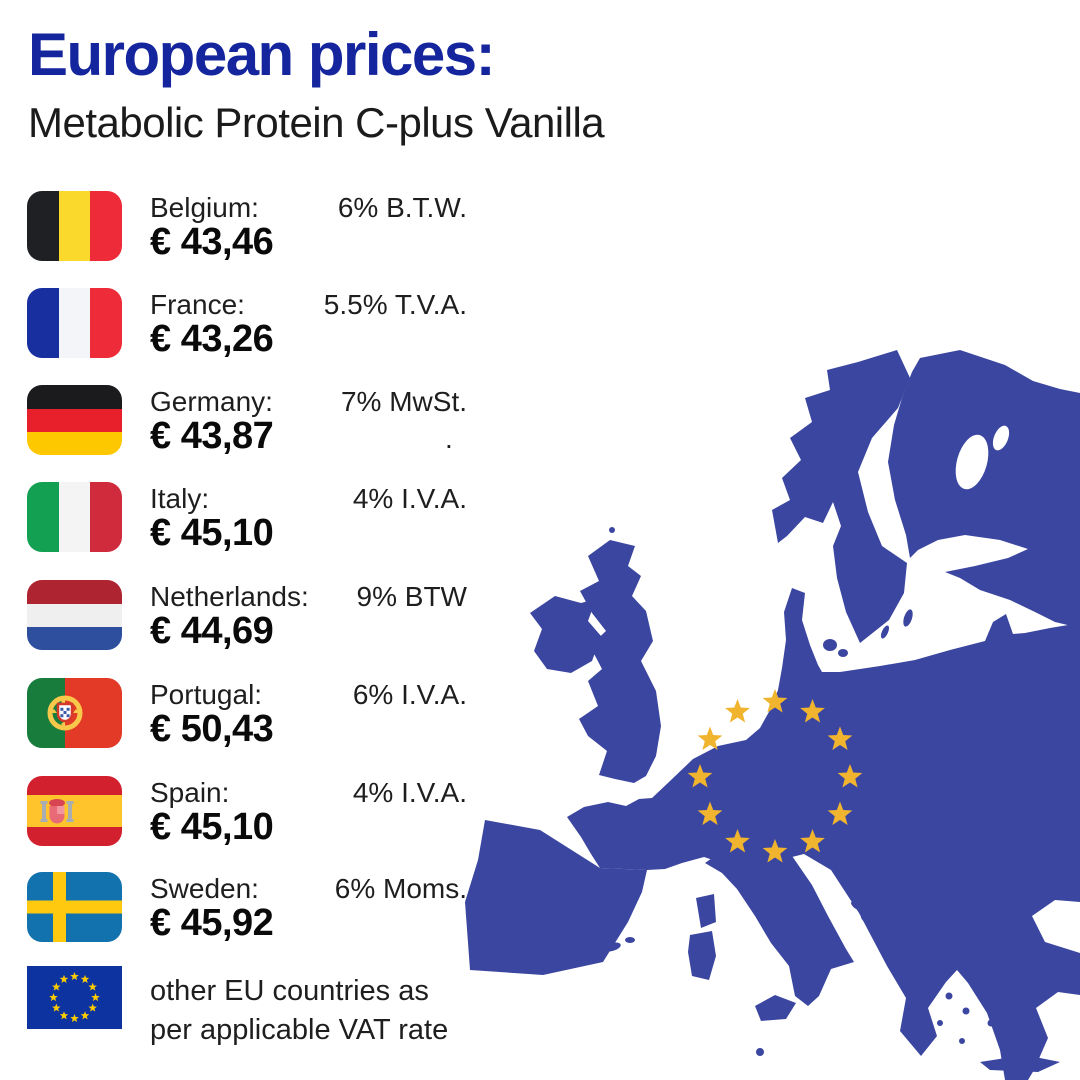  Describe the element at coordinates (74, 517) in the screenshot. I see `italy-flag-icon` at that location.